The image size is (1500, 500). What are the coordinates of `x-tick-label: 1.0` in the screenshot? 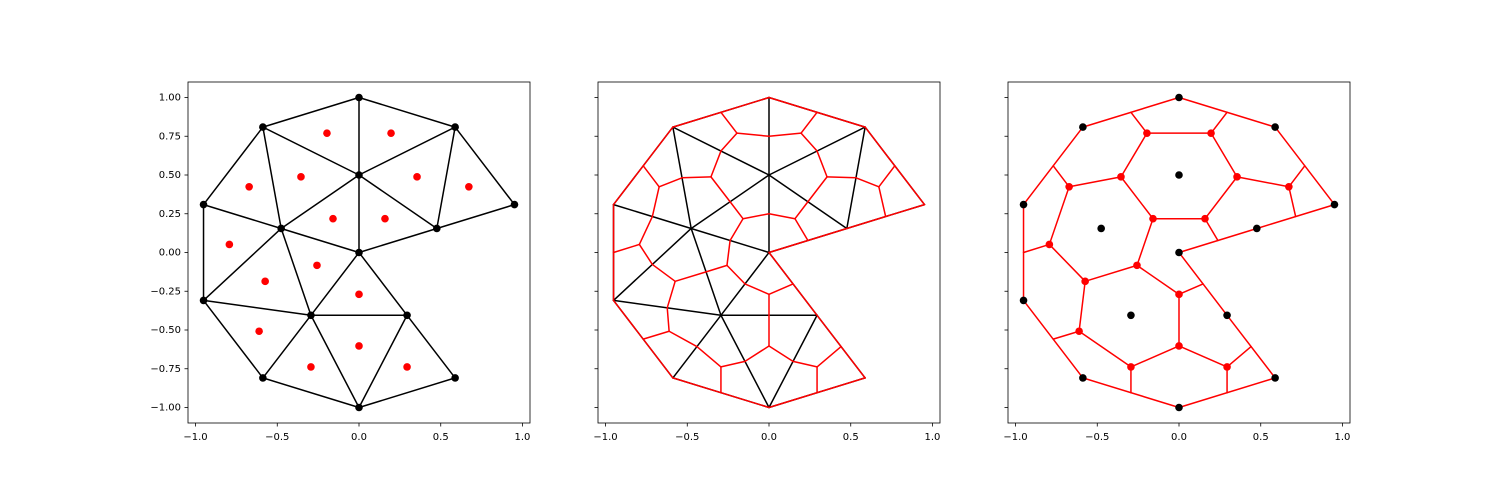 It's located at (523, 437).